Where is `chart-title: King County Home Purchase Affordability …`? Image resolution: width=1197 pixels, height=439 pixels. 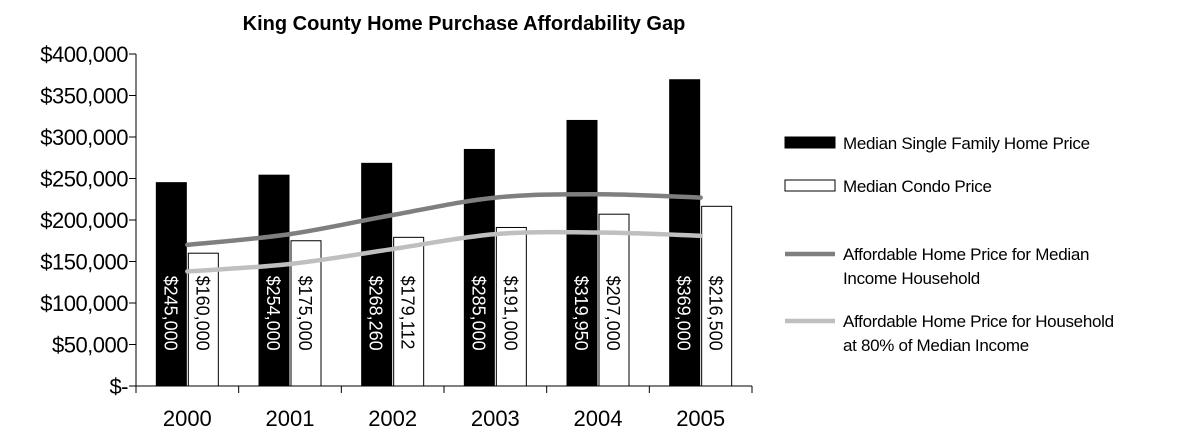 chart-title: King County Home Purchase Affordability … is located at coordinates (464, 24).